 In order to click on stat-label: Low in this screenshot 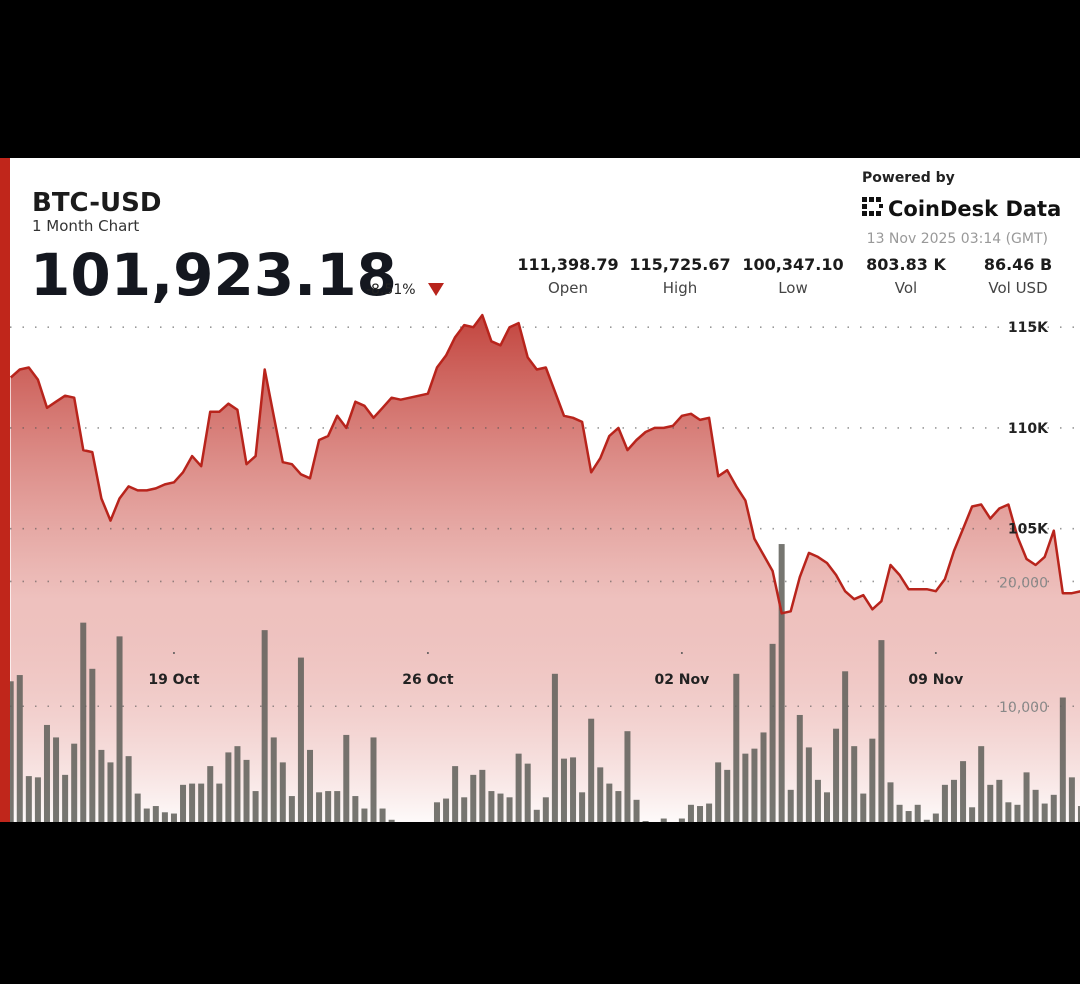, I will do `click(793, 288)`.